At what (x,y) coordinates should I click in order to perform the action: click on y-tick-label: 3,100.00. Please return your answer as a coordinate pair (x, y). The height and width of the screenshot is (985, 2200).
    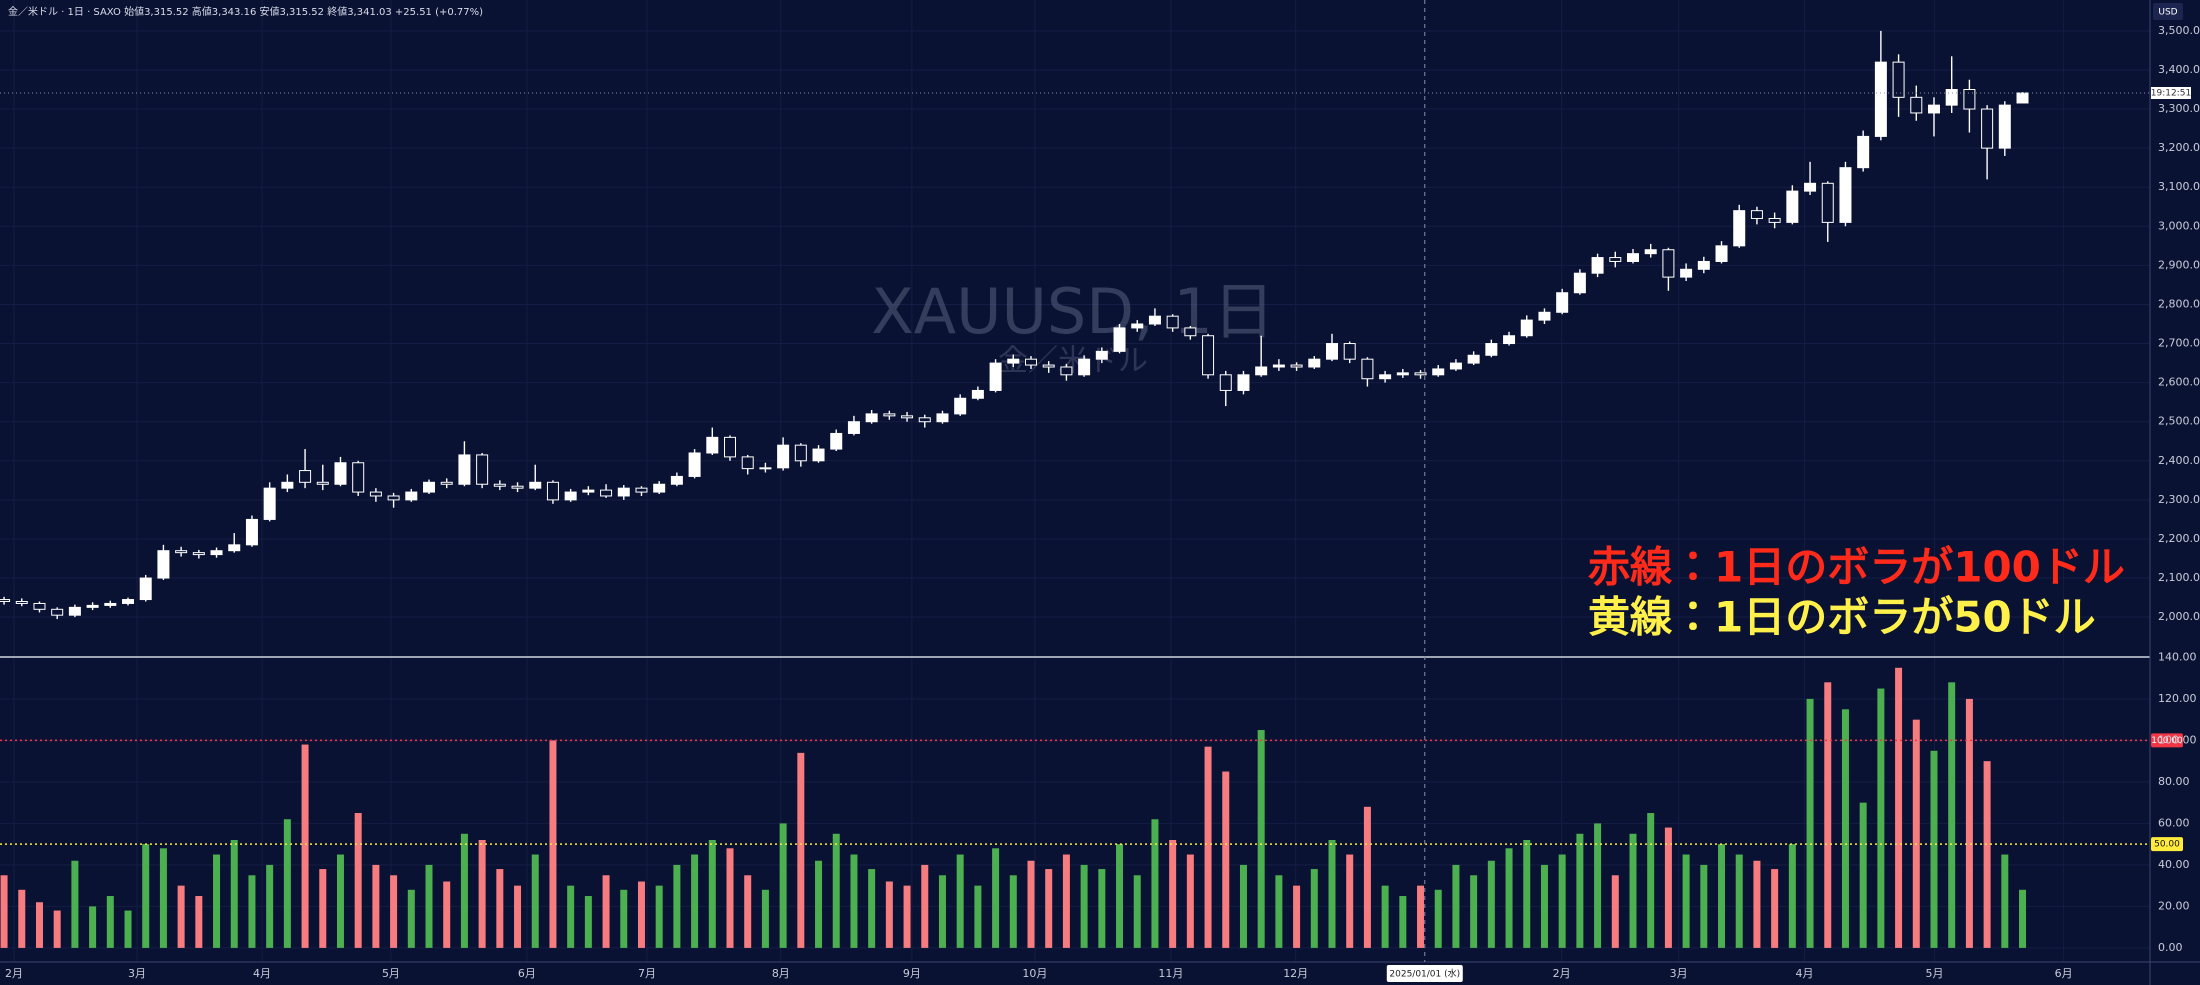
    Looking at the image, I should click on (2179, 186).